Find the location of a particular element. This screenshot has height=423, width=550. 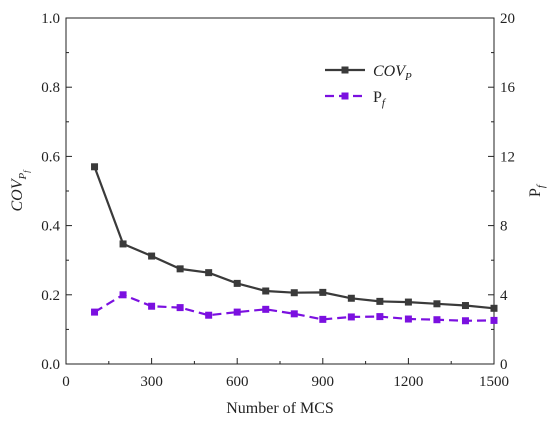

legend-marker-pf is located at coordinates (345, 96).